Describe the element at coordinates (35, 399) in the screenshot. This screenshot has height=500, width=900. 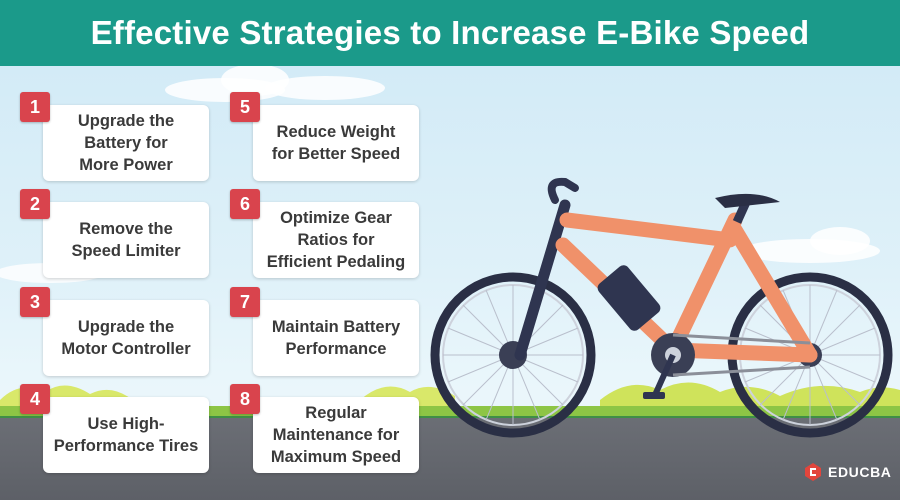
I see `strategy-number-badge: 4` at that location.